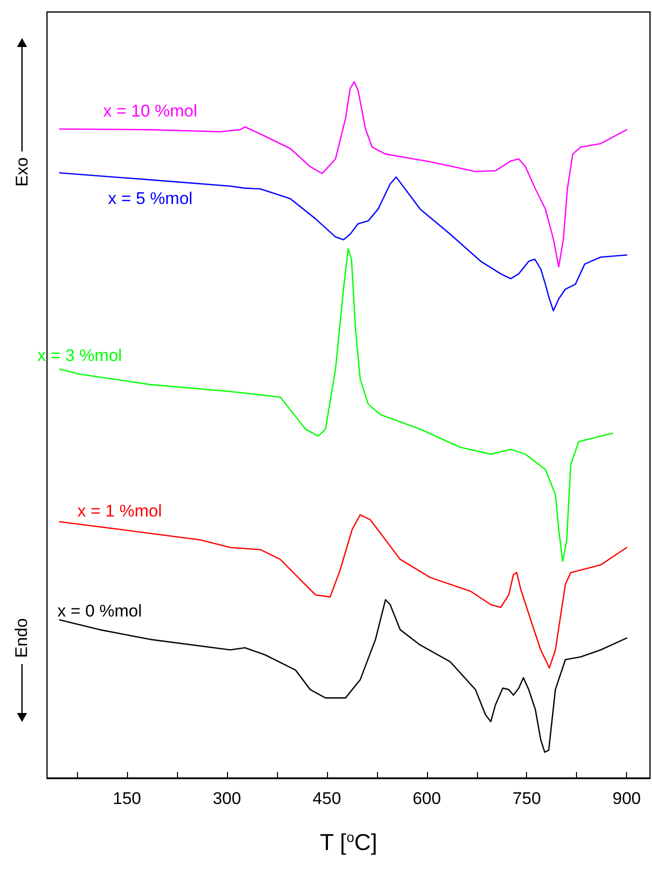 The width and height of the screenshot is (652, 871). I want to click on series-label: x = 0 %mol, so click(99, 611).